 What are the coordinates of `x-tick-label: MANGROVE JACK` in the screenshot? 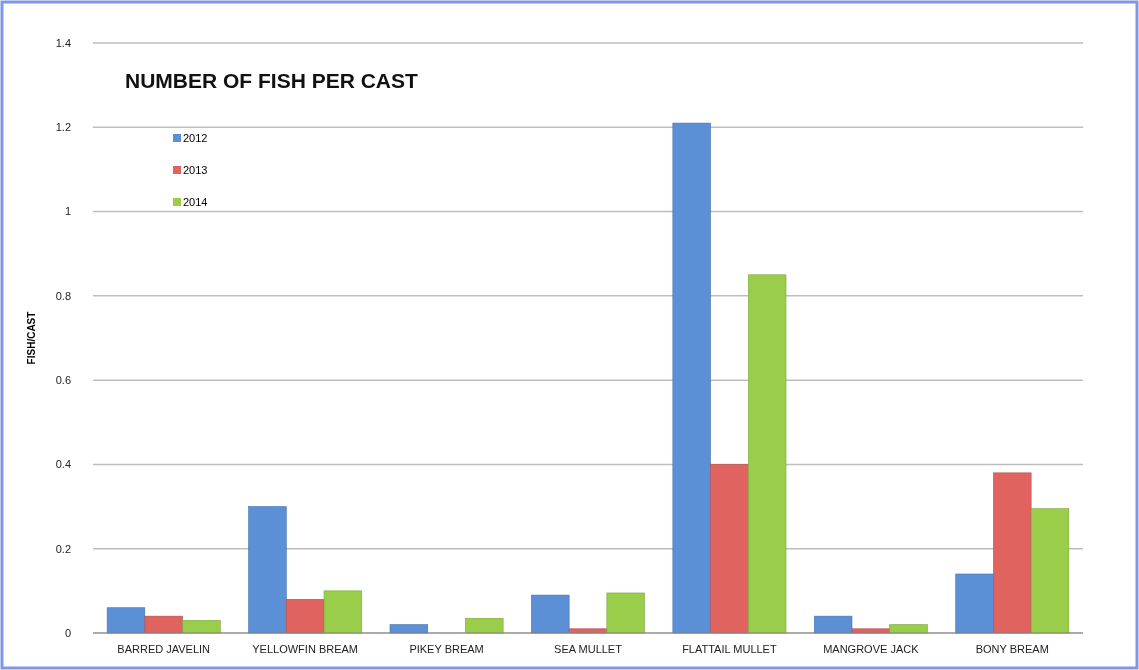 It's located at (871, 649).